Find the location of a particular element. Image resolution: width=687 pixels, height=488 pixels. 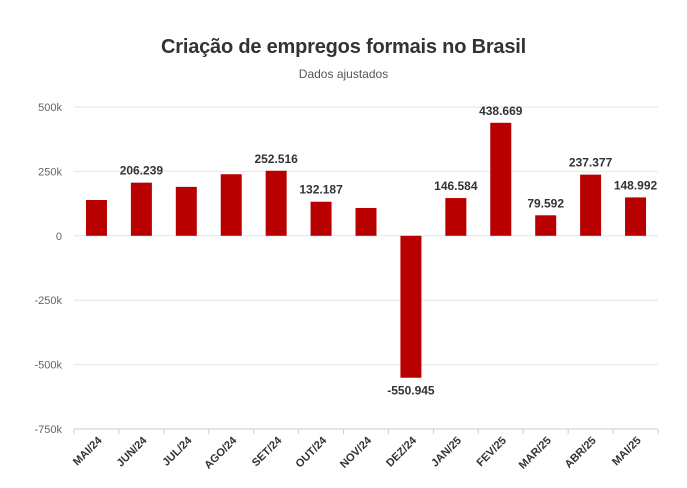

data-label: -550.945 is located at coordinates (411, 391).